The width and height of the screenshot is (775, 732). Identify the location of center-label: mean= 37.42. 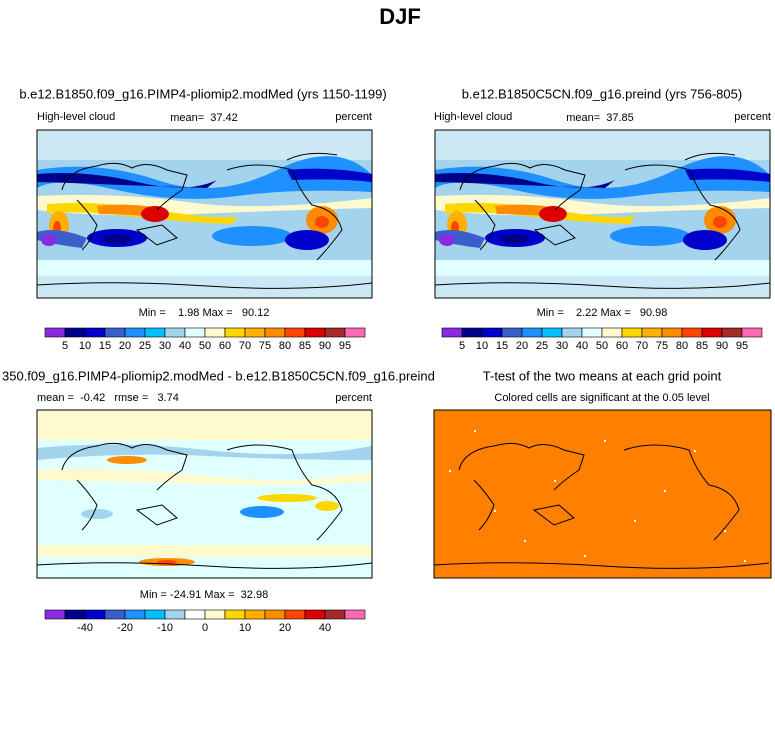
(204, 118).